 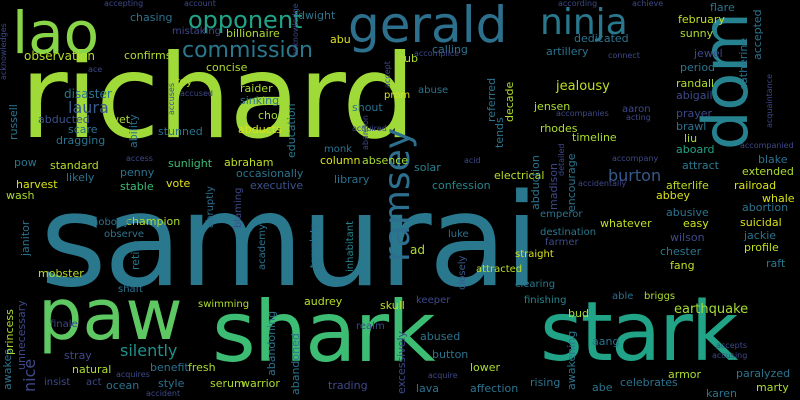 I want to click on word-detailed: detailed, so click(x=561, y=159).